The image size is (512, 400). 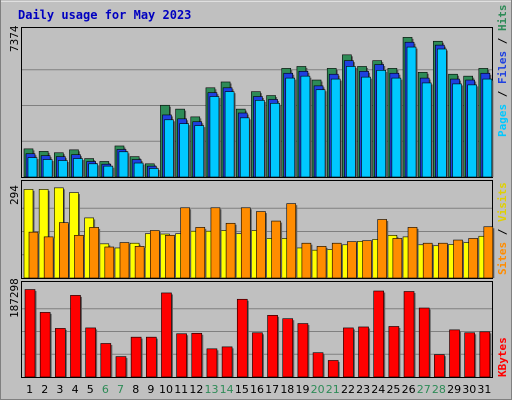 I want to click on x-tick-label: 4, so click(x=75, y=389).